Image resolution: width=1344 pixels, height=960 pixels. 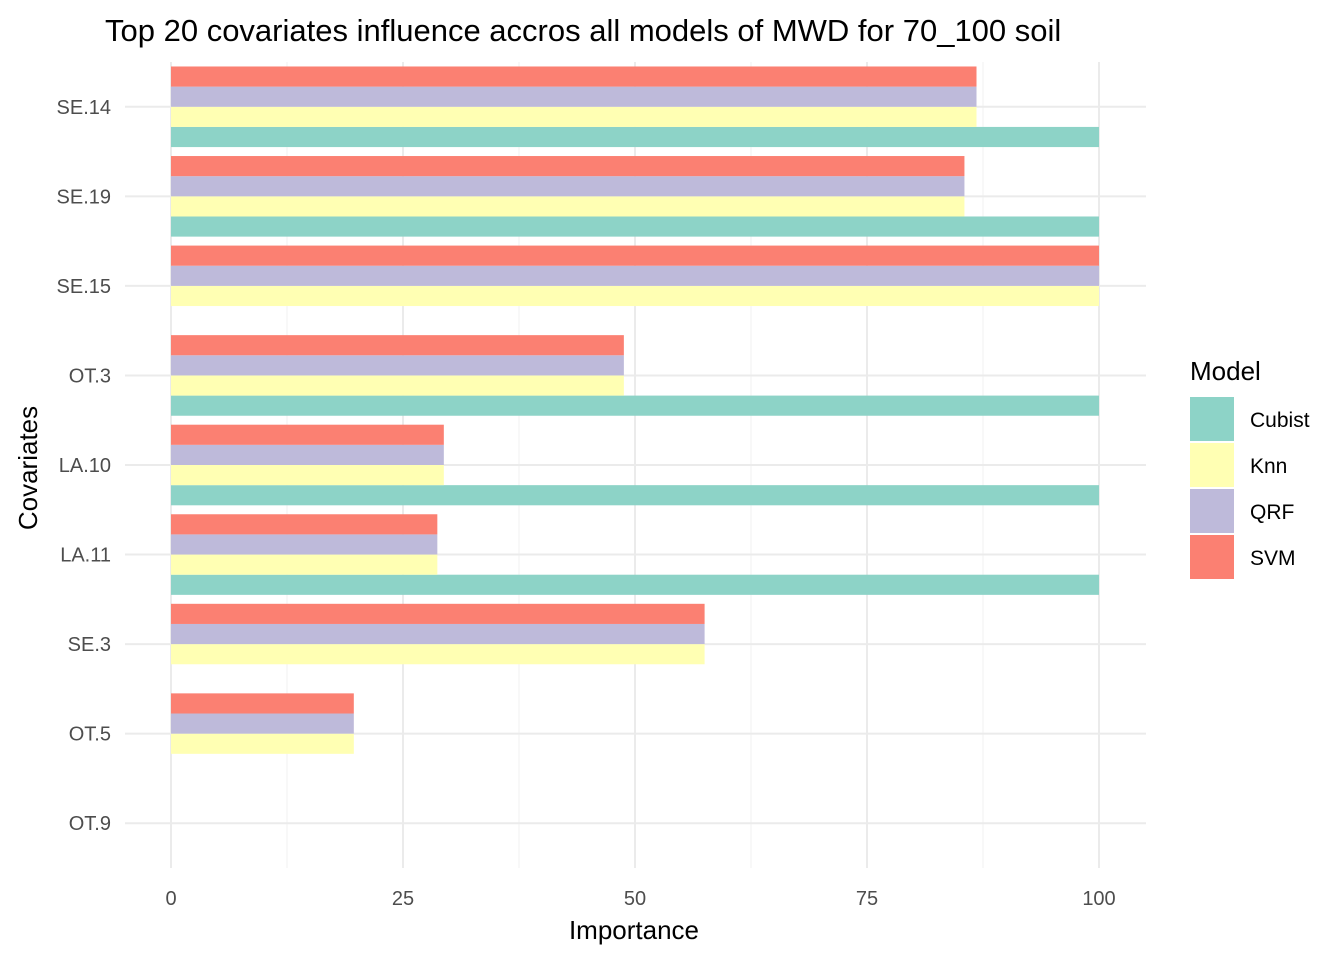 What do you see at coordinates (1212, 557) in the screenshot?
I see `legend-key-svm` at bounding box center [1212, 557].